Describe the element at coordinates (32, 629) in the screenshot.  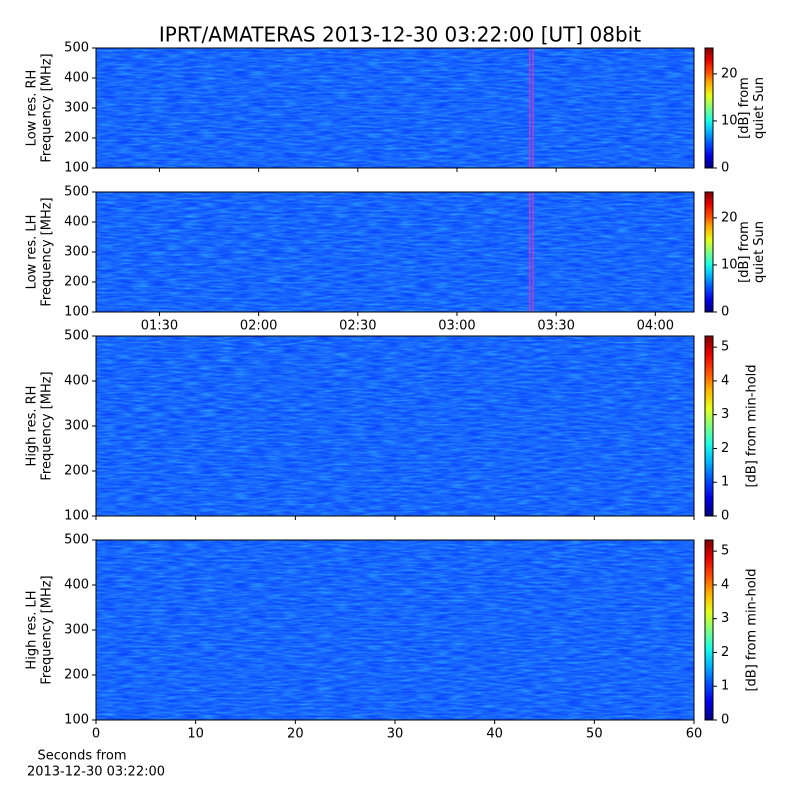
I see `y-axis-label: High res. LH` at that location.